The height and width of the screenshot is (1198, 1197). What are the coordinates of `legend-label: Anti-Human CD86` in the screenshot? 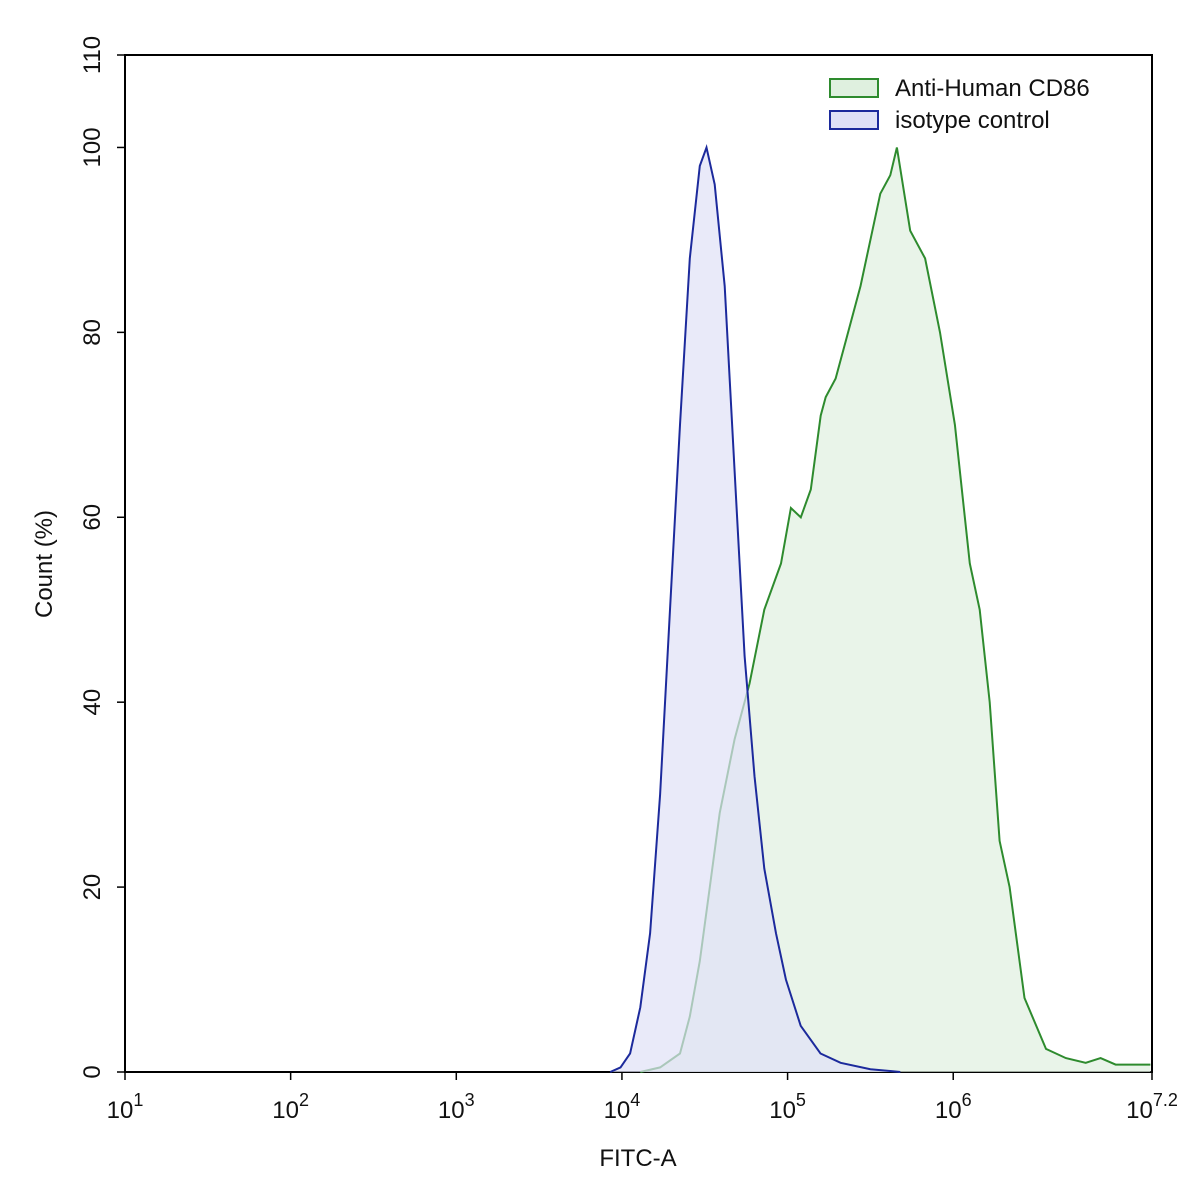 It's located at (992, 88).